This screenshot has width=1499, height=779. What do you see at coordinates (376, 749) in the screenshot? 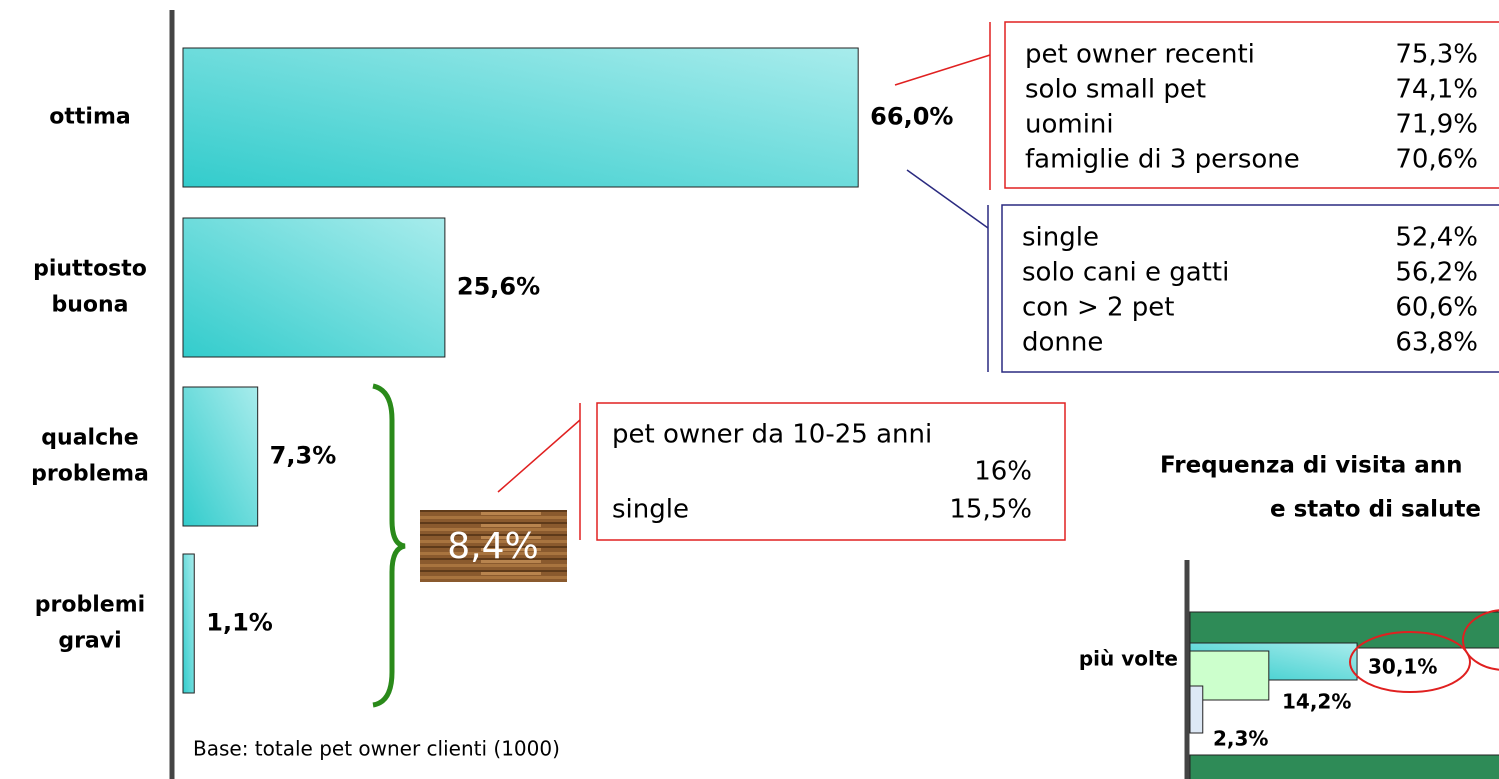
I see `note: Base: totale pet owner clienti (1000)` at bounding box center [376, 749].